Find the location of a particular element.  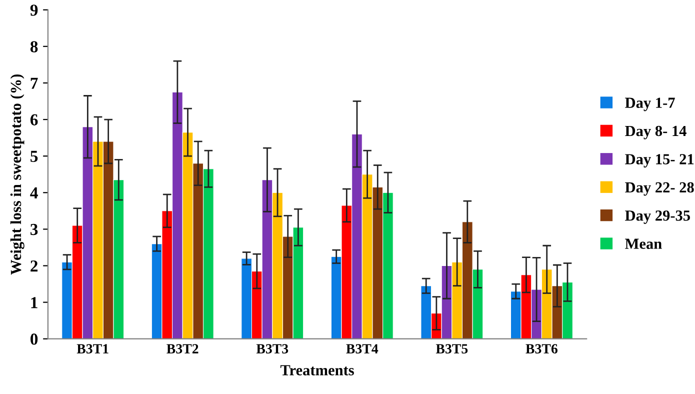

y-tick-label: 2 is located at coordinates (34, 266).